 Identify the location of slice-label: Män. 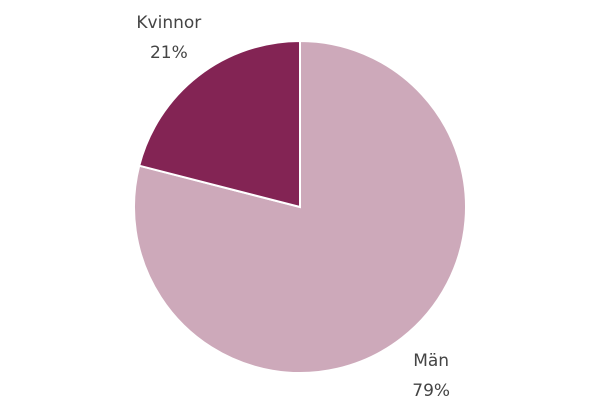
(431, 361).